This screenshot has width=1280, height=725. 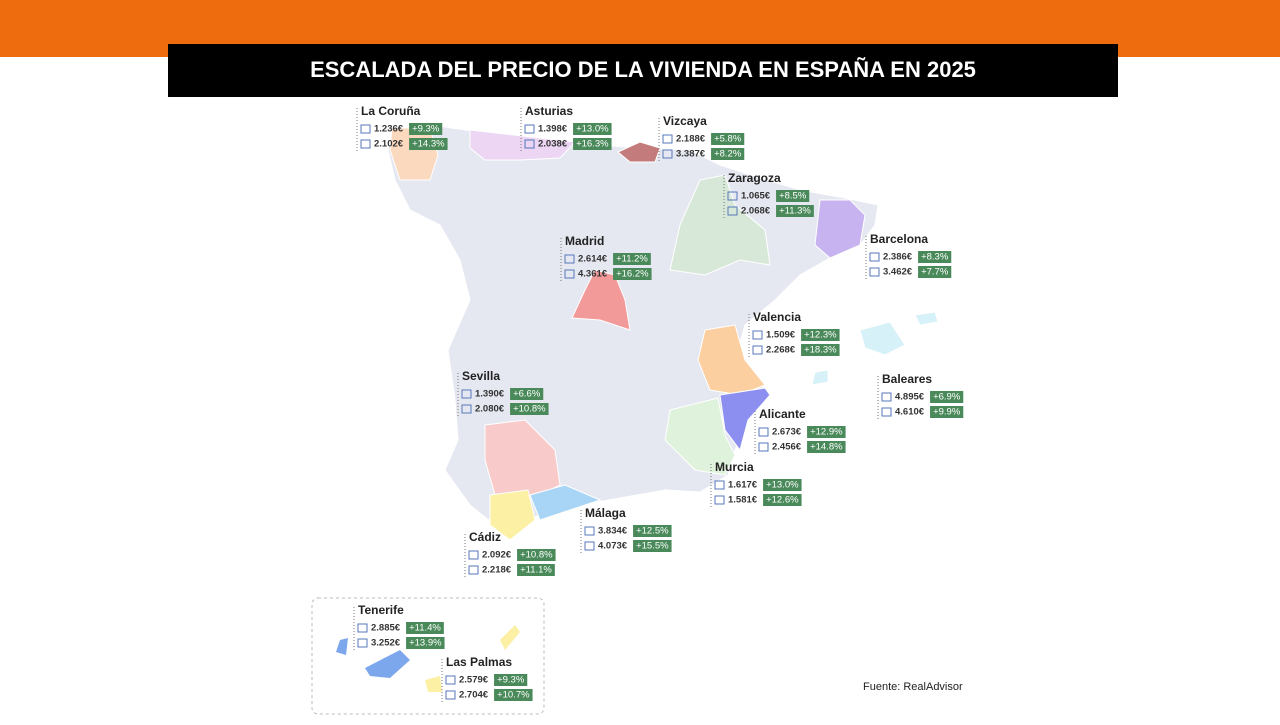 I want to click on region-name: La Coruña, so click(x=391, y=111).